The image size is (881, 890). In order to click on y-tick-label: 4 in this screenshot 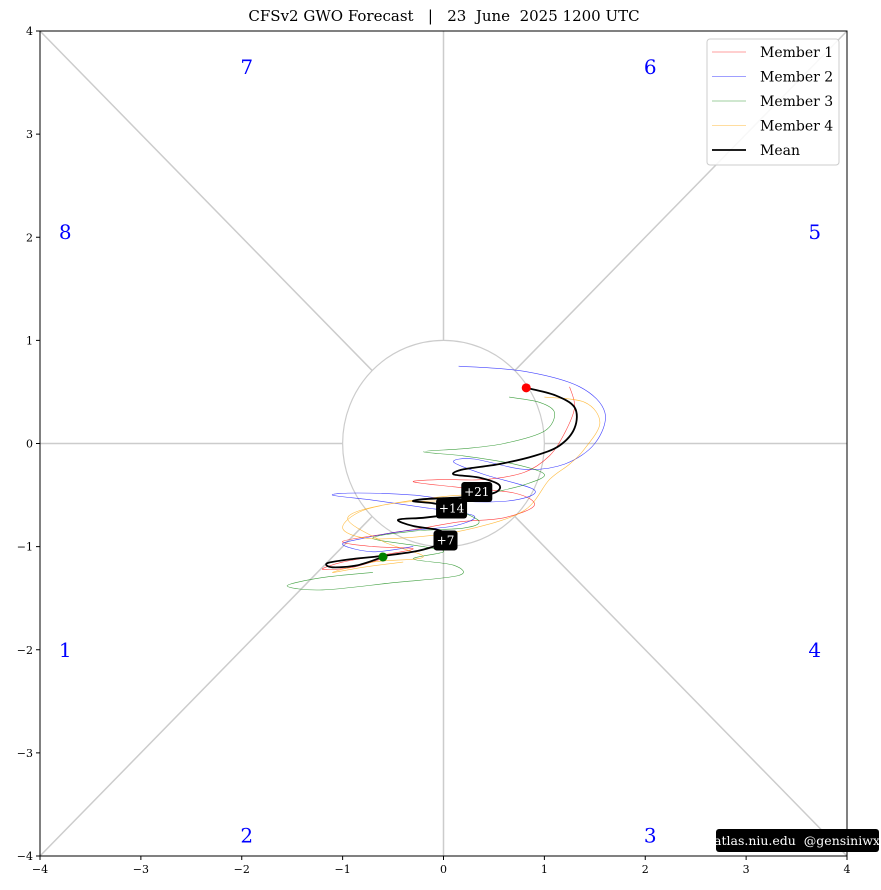, I will do `click(29, 31)`.